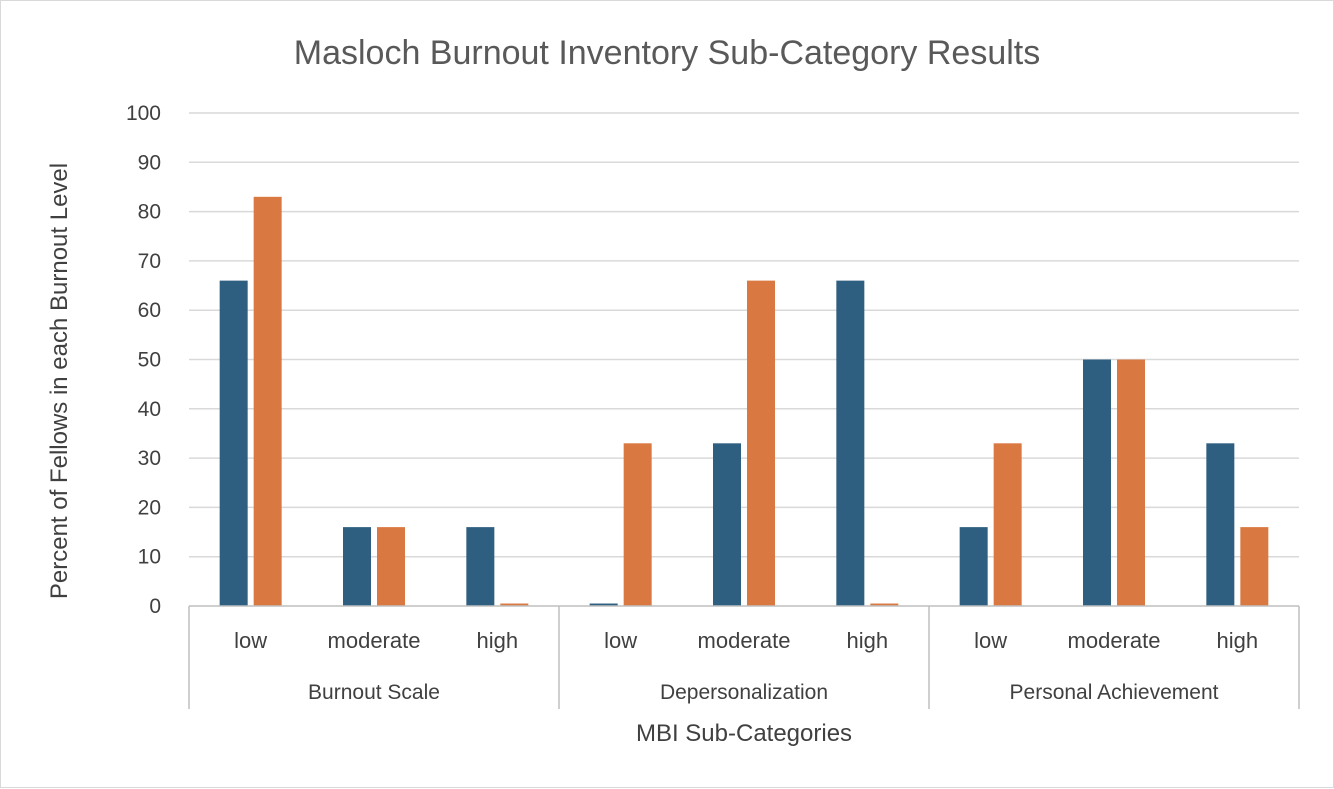 This screenshot has height=789, width=1334. What do you see at coordinates (149, 458) in the screenshot?
I see `y-tick-label: 30` at bounding box center [149, 458].